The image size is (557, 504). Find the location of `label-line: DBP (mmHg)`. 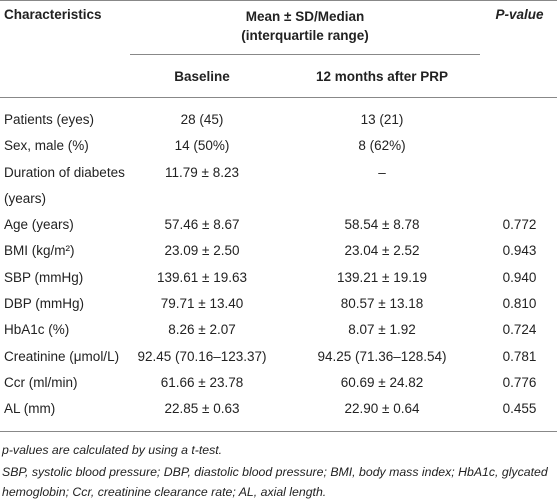

label-line: DBP (mmHg) is located at coordinates (44, 304).